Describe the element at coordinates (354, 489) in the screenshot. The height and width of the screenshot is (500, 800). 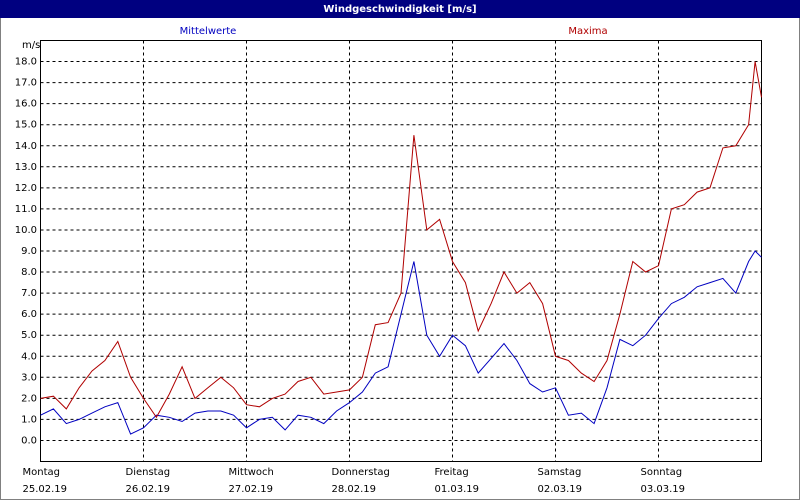
I see `x-tick-date: 28.02.19` at that location.